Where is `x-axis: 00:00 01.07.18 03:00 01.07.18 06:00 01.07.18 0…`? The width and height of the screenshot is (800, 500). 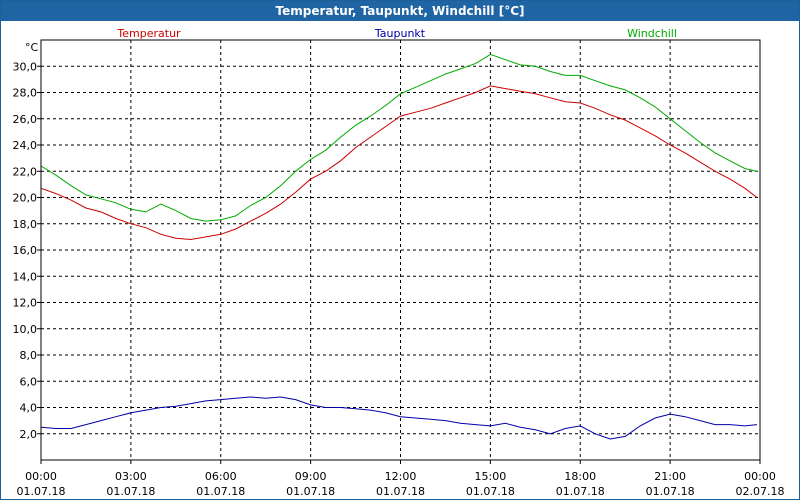 x-axis: 00:00 01.07.18 03:00 01.07.18 06:00 01.07.18 0… is located at coordinates (401, 479).